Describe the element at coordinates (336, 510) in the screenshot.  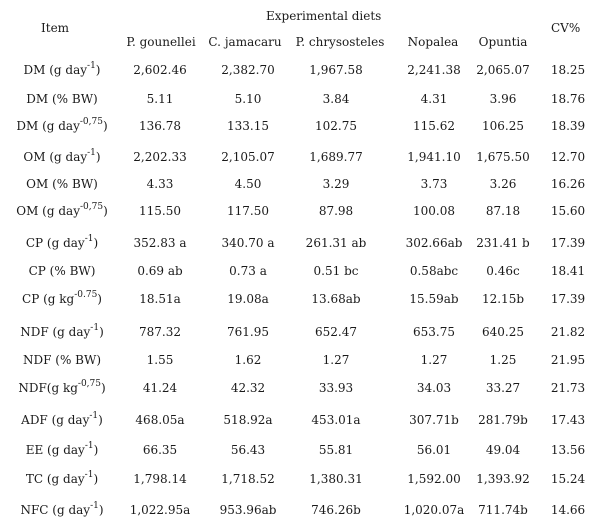
I see `table-cell: 746.26b` at that location.